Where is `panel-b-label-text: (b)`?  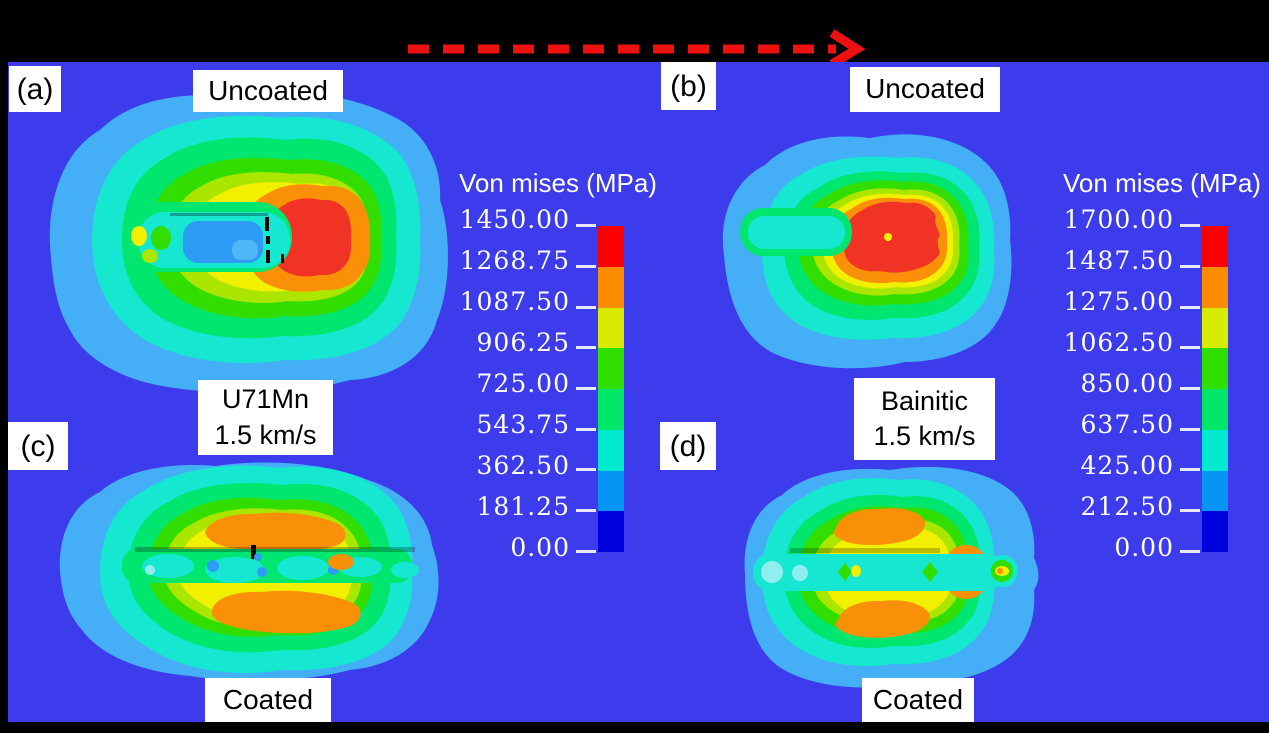
panel-b-label-text: (b) is located at coordinates (688, 86).